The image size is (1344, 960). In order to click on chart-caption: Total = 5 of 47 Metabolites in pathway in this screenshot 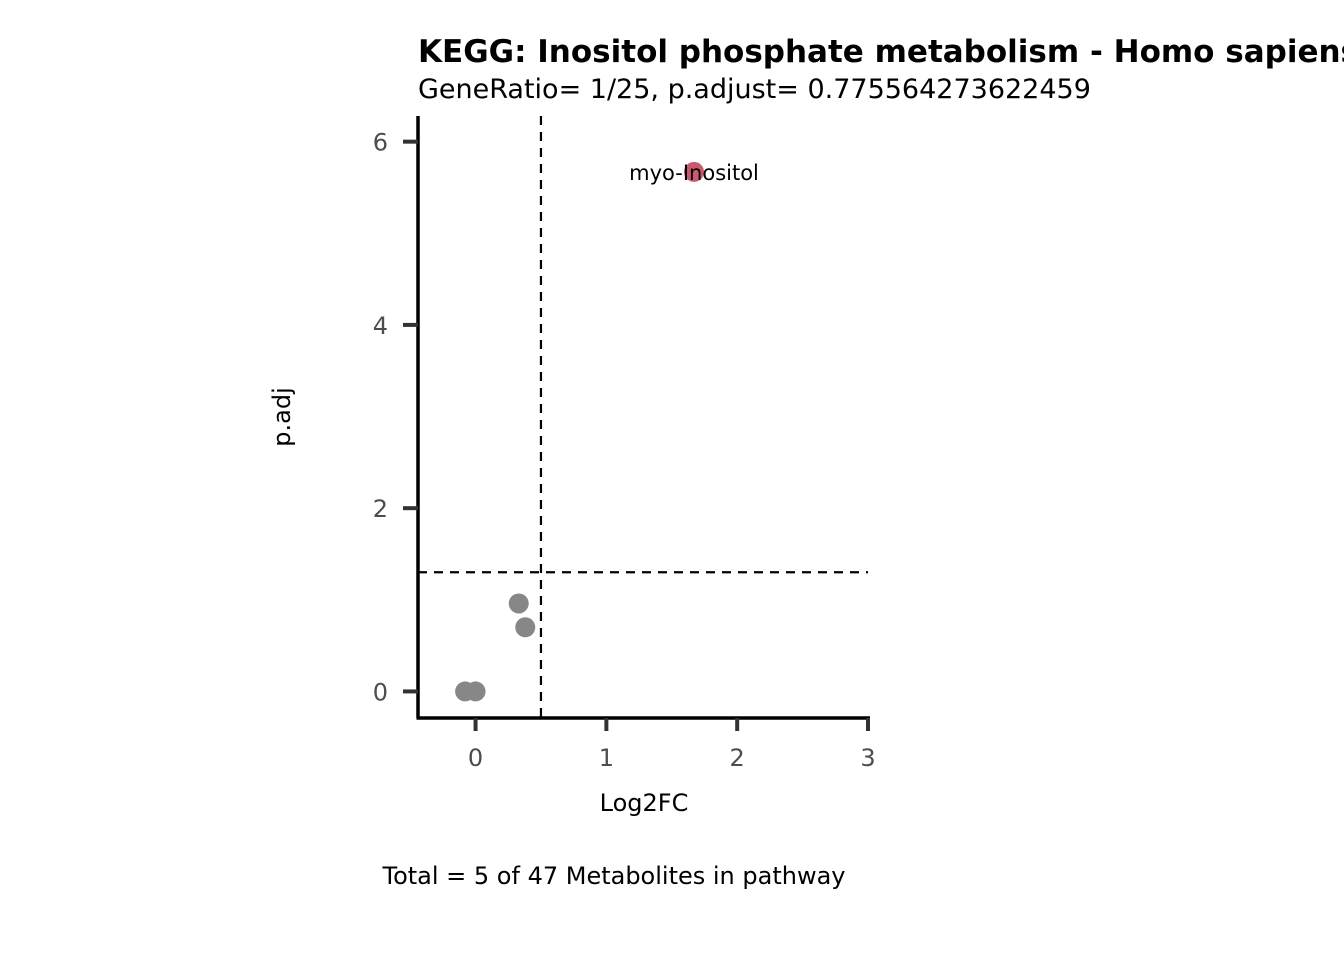, I will do `click(613, 876)`.